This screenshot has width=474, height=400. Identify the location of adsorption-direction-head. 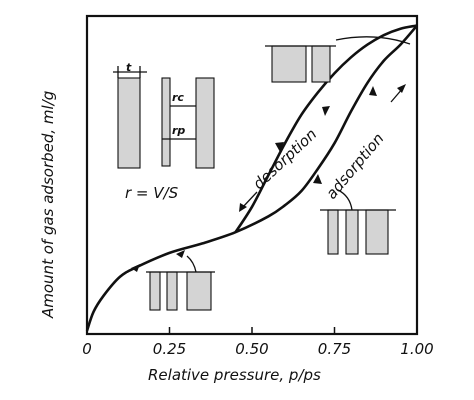
(401, 88).